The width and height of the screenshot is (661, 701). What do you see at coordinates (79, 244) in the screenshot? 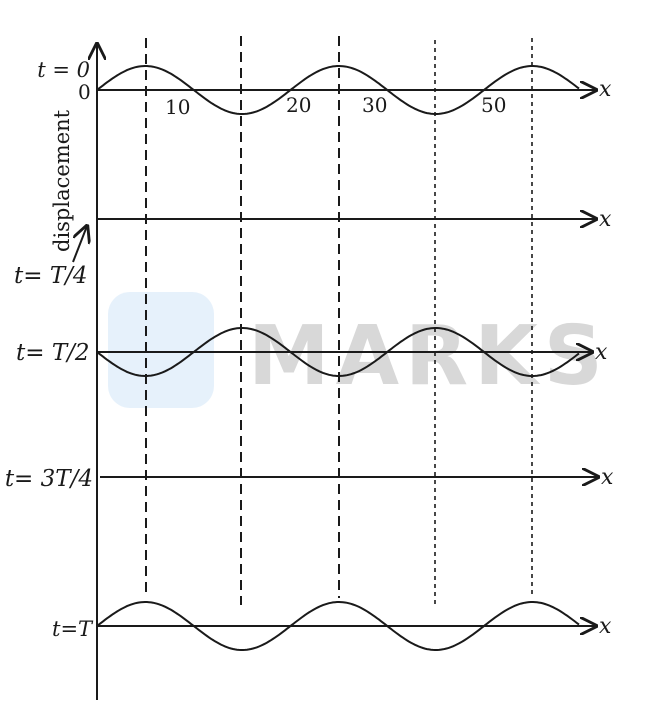
I see `pointer-arrow` at bounding box center [79, 244].